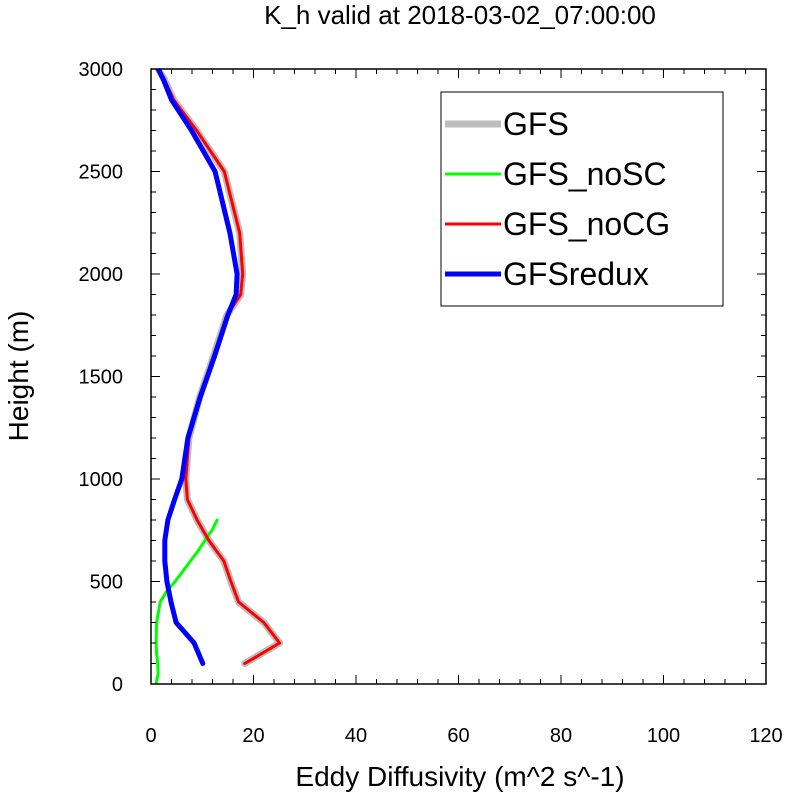 This screenshot has width=788, height=796. I want to click on y-tick-label: 3000, so click(101, 70).